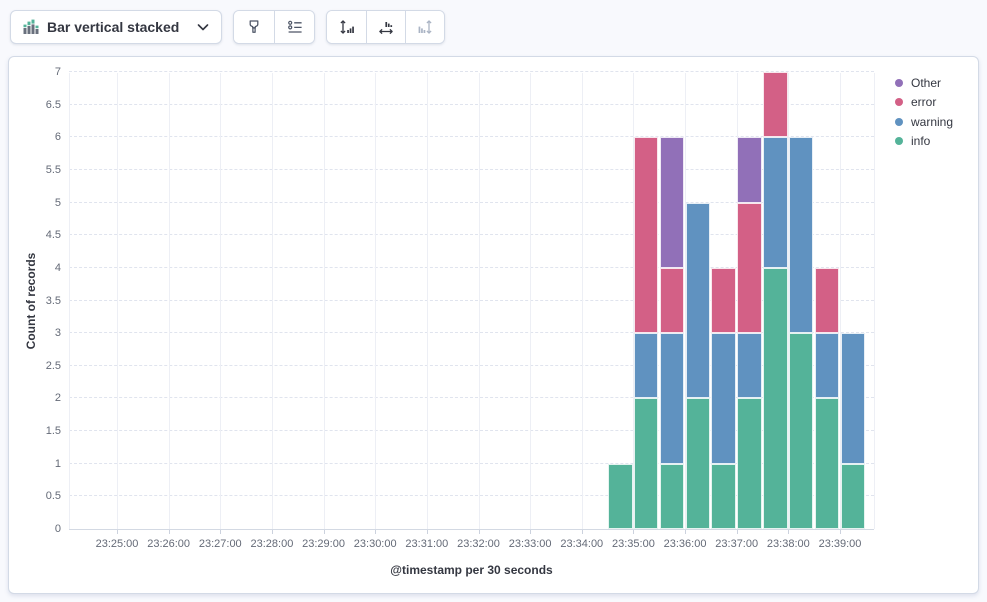 The height and width of the screenshot is (602, 987). What do you see at coordinates (53, 169) in the screenshot?
I see `y-tick-label: 5.5` at bounding box center [53, 169].